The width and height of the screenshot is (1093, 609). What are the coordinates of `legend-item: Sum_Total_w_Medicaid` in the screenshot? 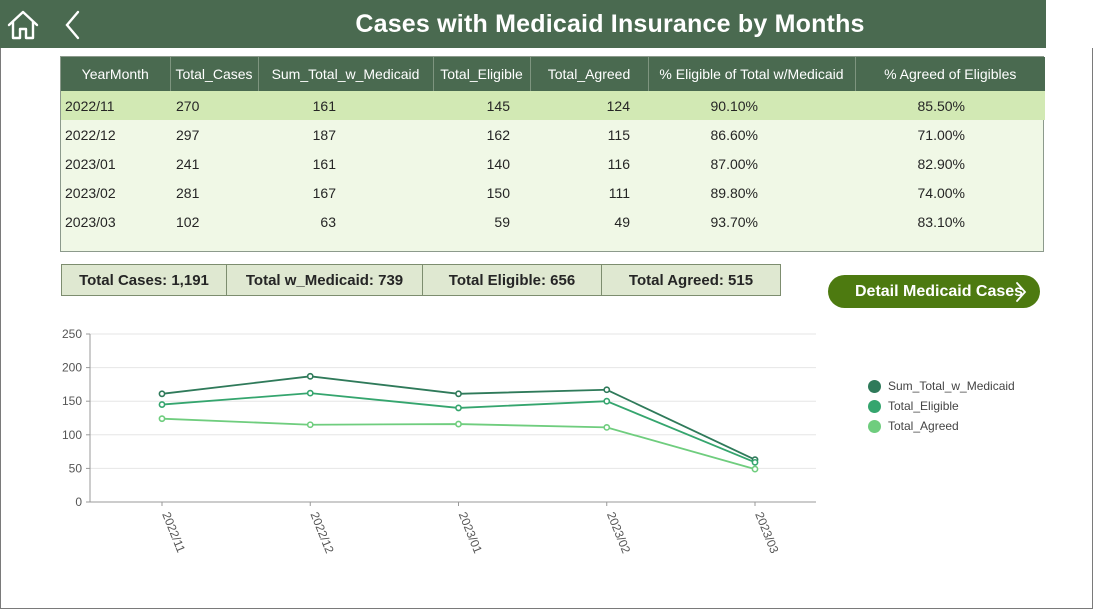 It's located at (941, 386).